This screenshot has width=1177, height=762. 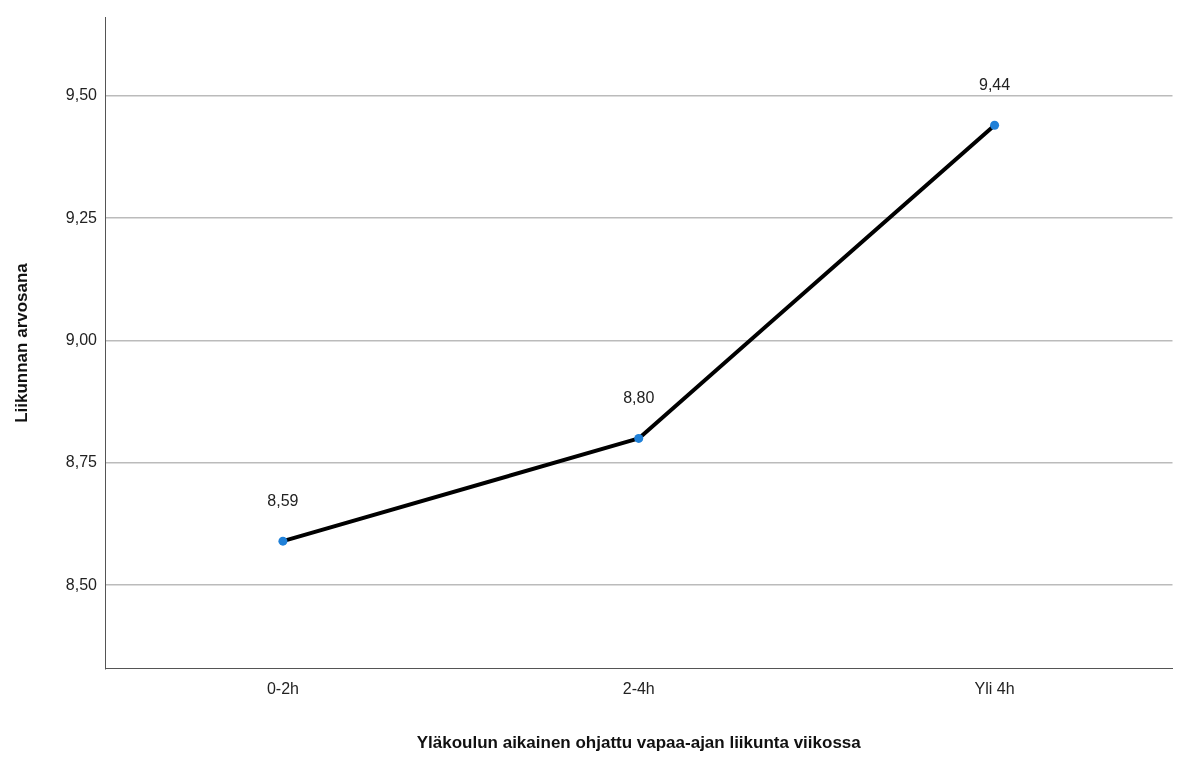 What do you see at coordinates (283, 500) in the screenshot?
I see `data-label: 8,59` at bounding box center [283, 500].